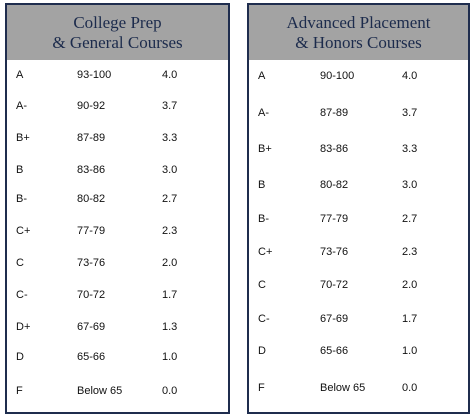  Describe the element at coordinates (117, 42) in the screenshot. I see `header-title: & General Courses` at that location.